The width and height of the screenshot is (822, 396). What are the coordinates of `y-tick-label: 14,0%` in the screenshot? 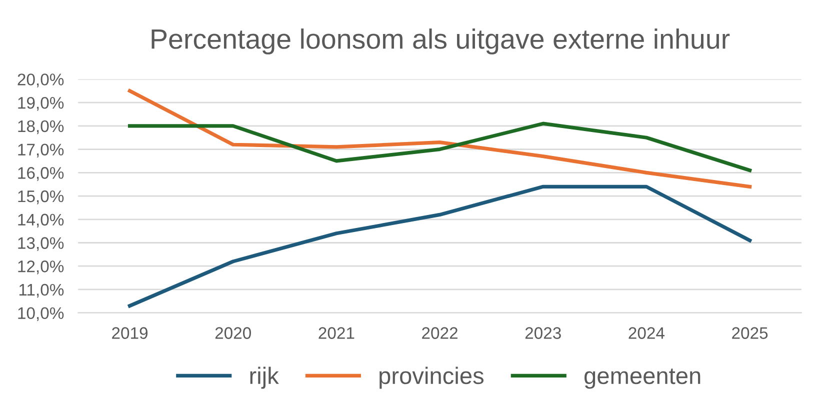 It's located at (41, 221).